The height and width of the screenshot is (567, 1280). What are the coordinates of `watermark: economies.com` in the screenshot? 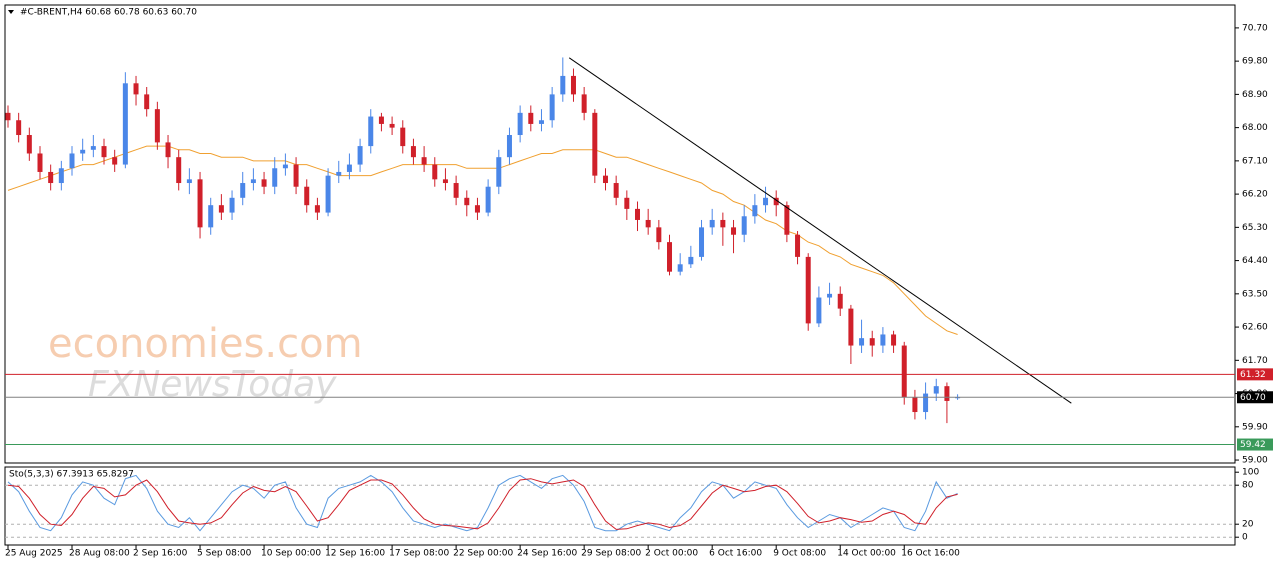 It's located at (205, 344).